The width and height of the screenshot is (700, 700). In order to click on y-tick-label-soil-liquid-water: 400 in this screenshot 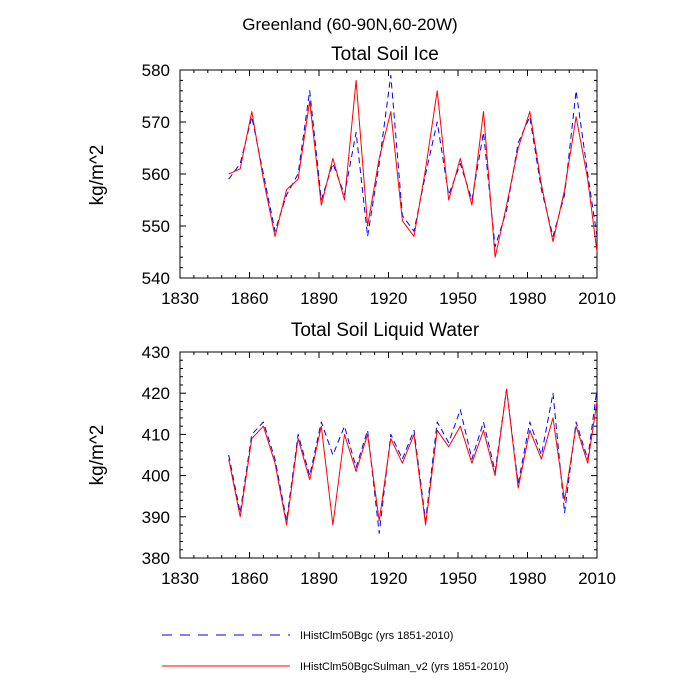, I will do `click(156, 476)`.